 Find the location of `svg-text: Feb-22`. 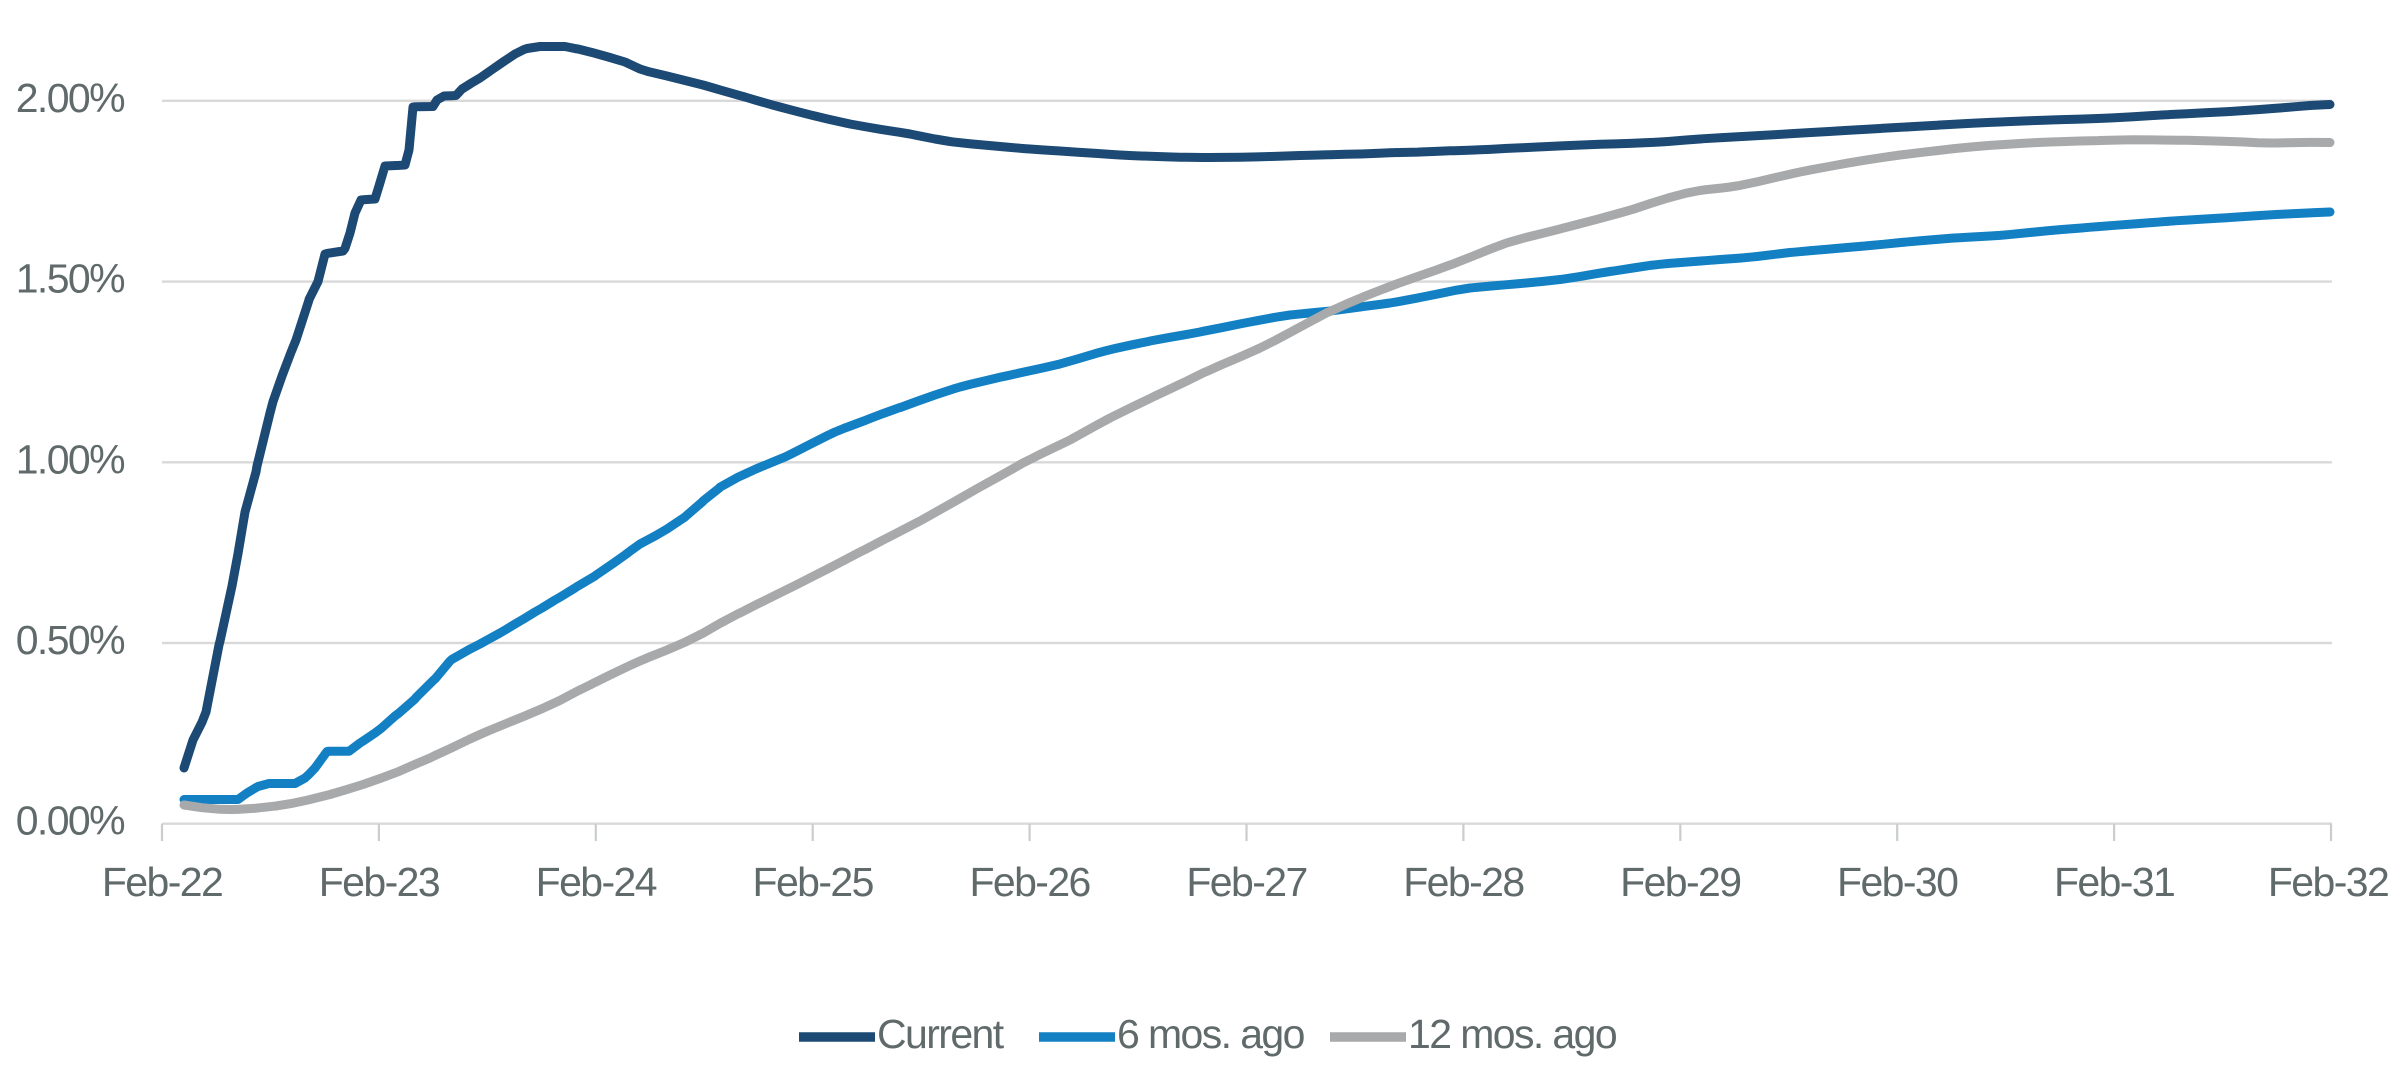

svg-text: Feb-22 is located at coordinates (162, 882).